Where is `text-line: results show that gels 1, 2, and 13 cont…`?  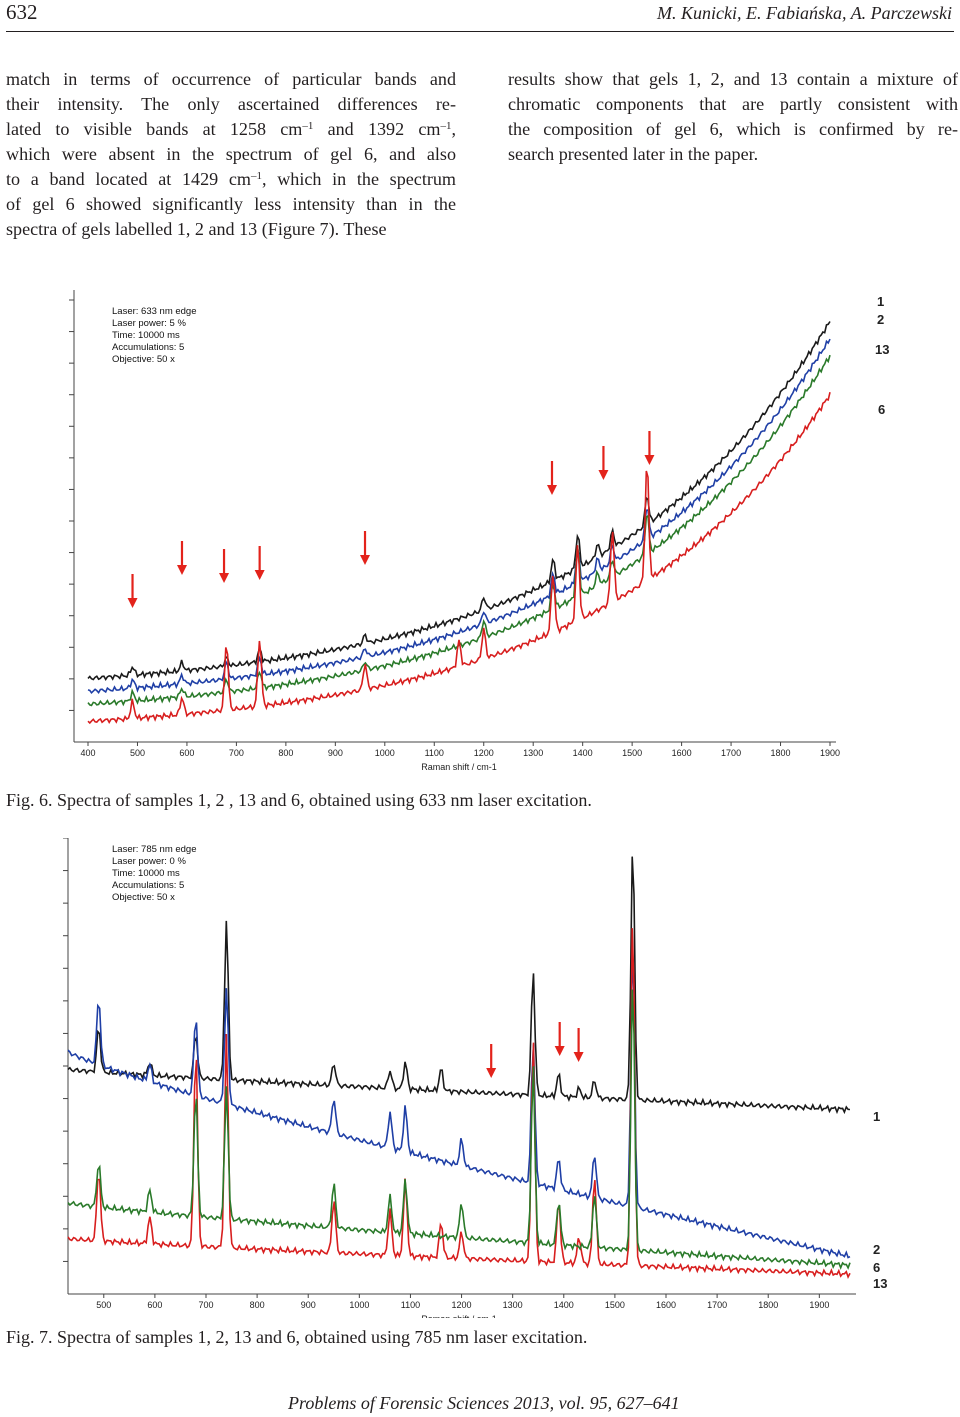 text-line: results show that gels 1, 2, and 13 cont… is located at coordinates (733, 79).